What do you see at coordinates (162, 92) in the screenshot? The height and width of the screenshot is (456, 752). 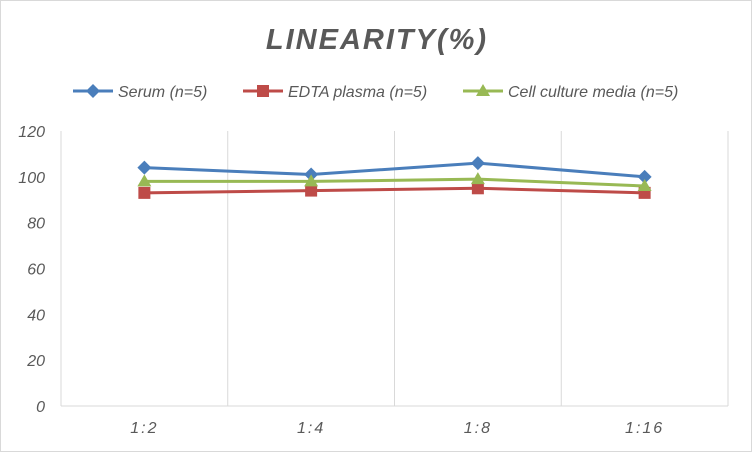 I see `legend-label: Serum (n=5)` at bounding box center [162, 92].